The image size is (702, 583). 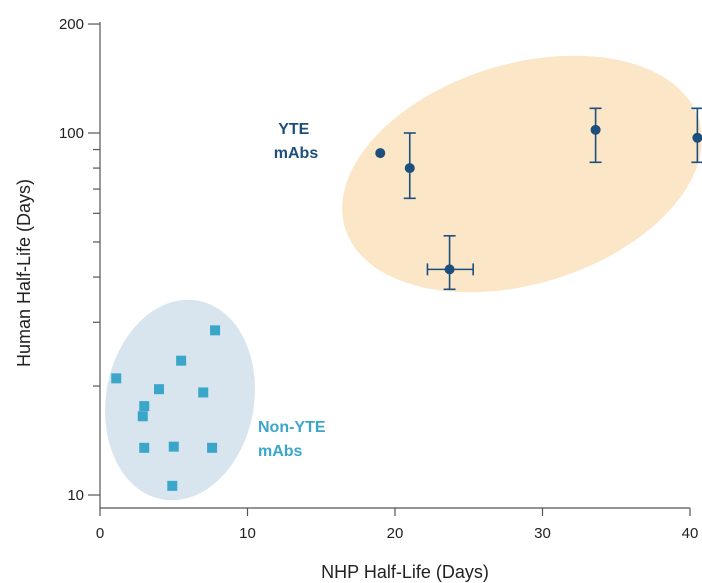 What do you see at coordinates (542, 533) in the screenshot?
I see `x-tick-label: 30` at bounding box center [542, 533].